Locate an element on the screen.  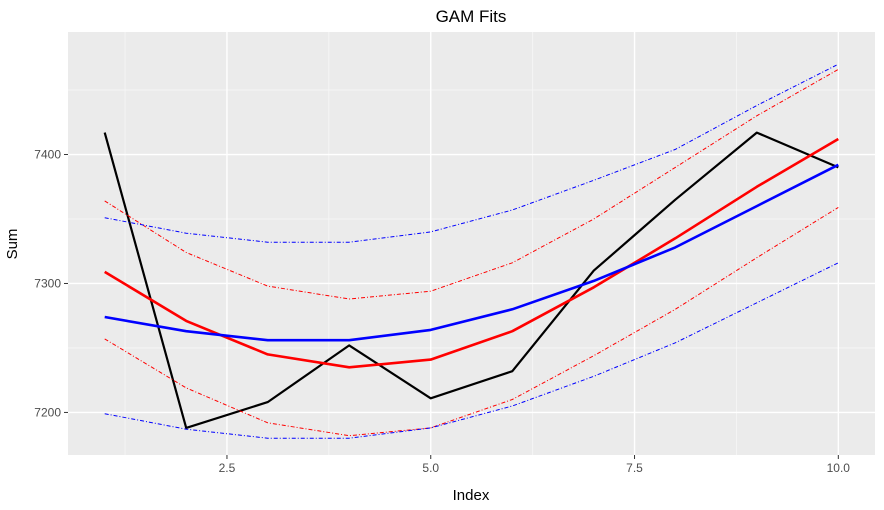
y-axis-ticks: 7200 7300 7400 is located at coordinates (51, 283).